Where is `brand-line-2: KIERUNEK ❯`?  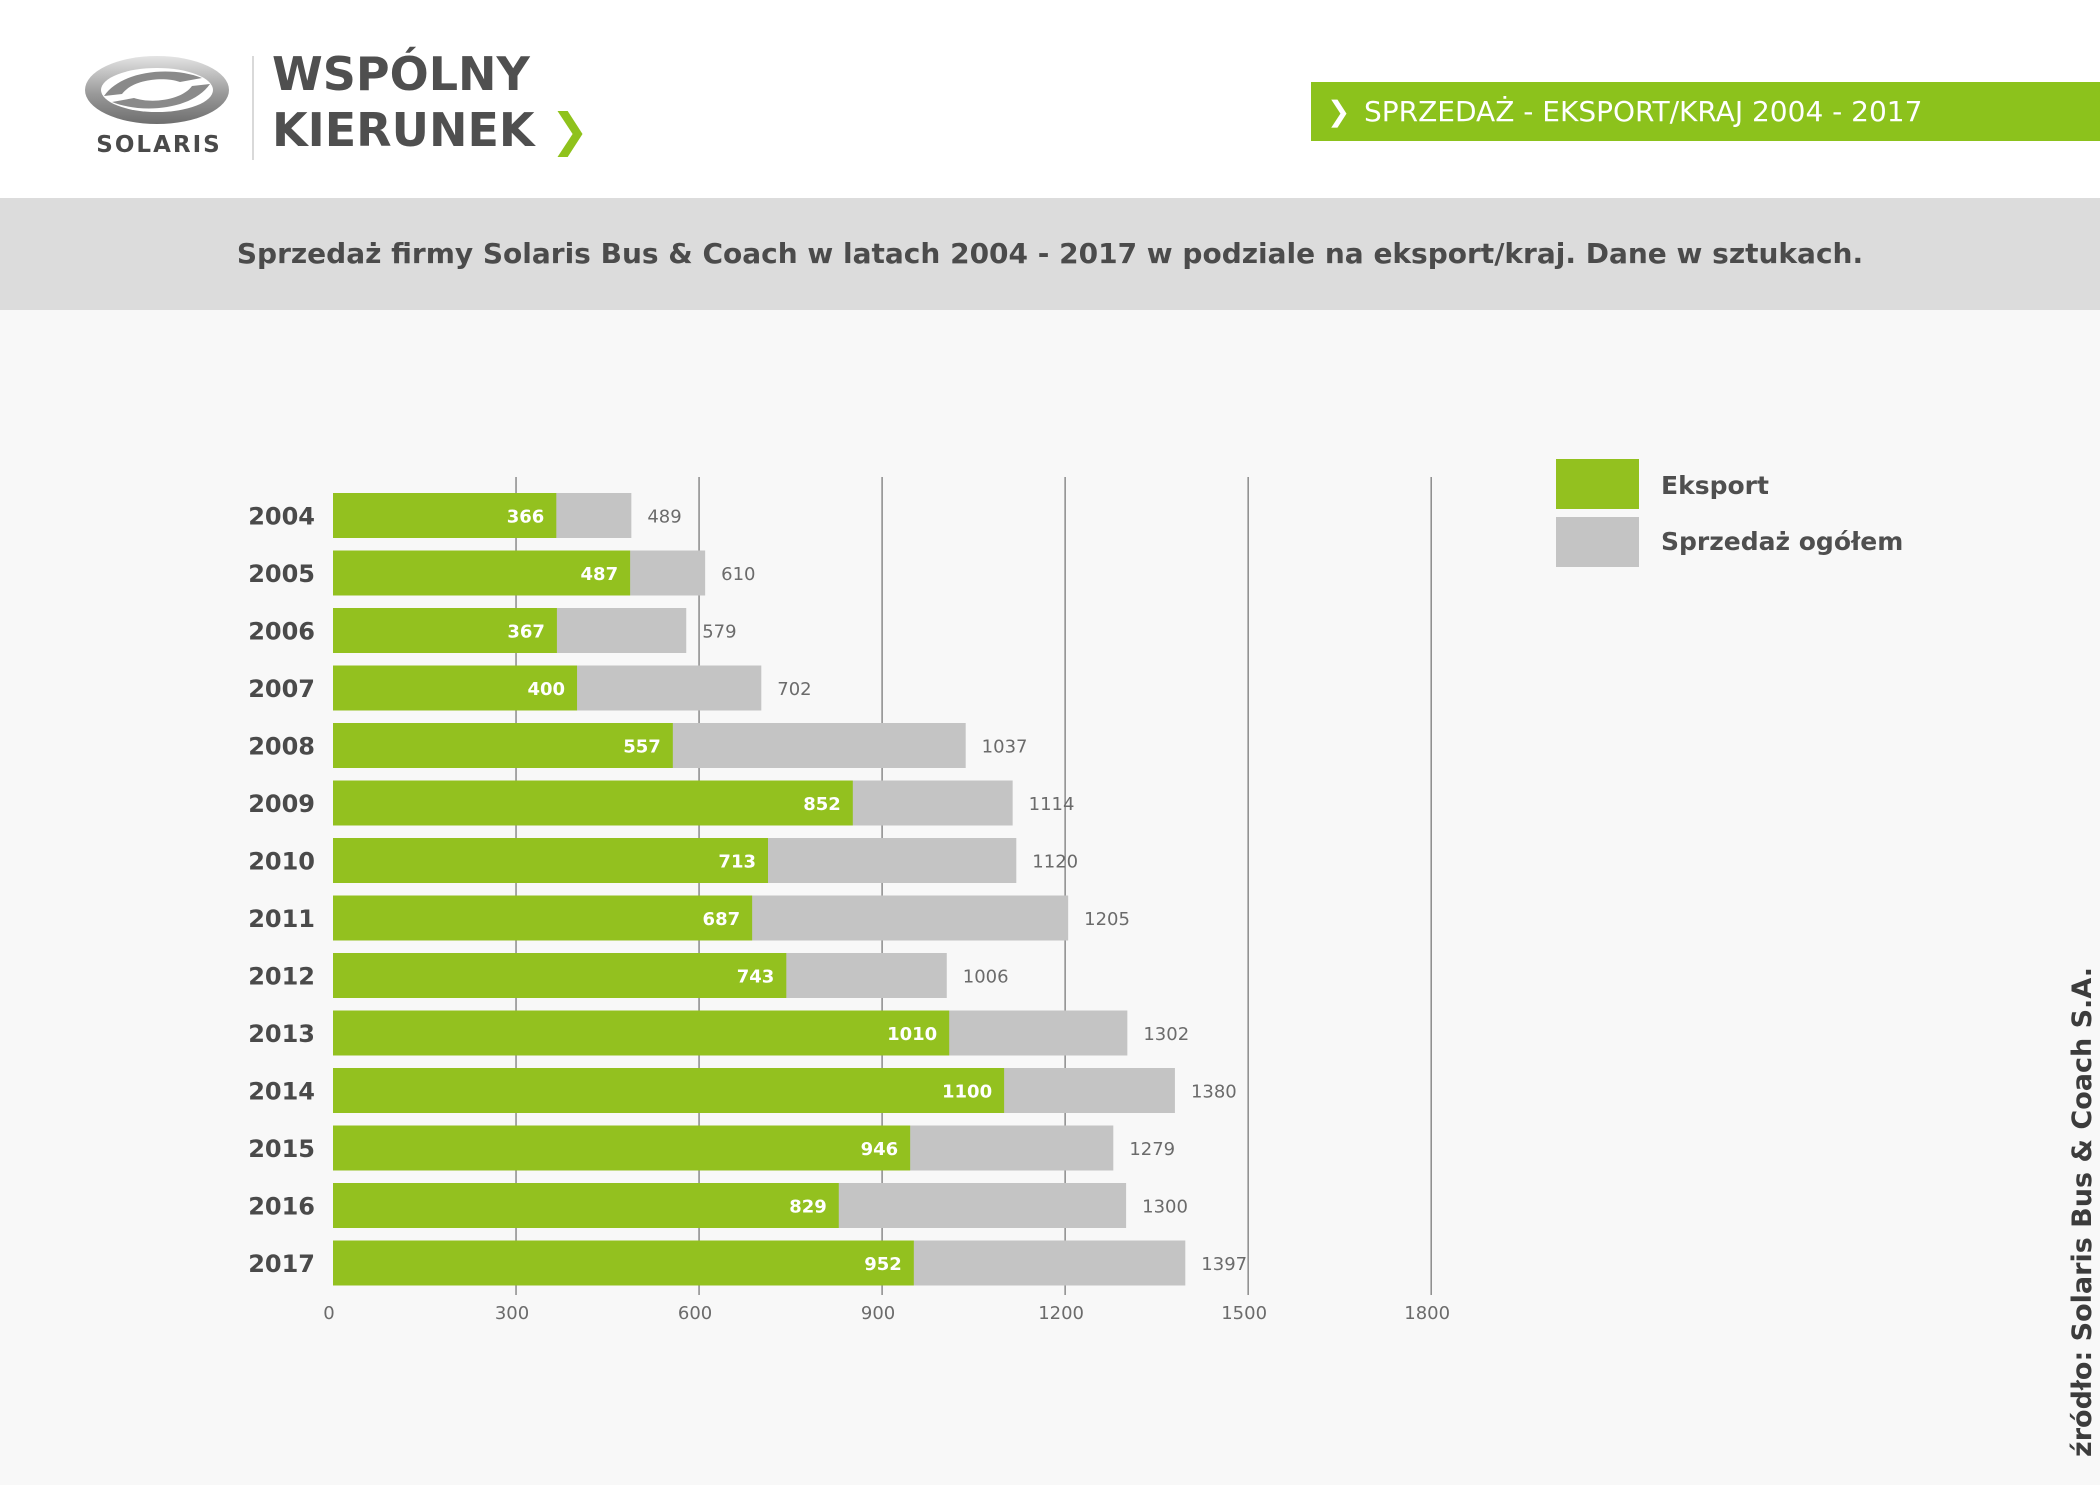 brand-line-2: KIERUNEK ❯ is located at coordinates (430, 130).